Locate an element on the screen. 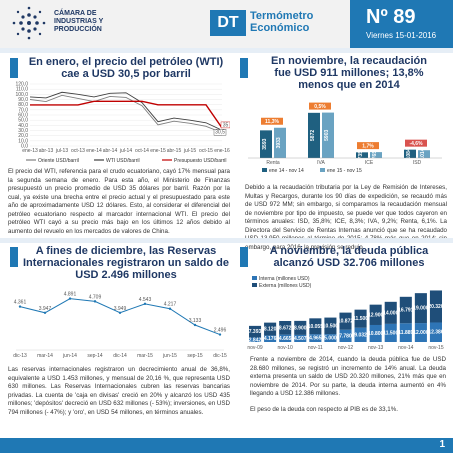 This screenshot has width=453, height=453. tax-legend-label: ene 15 - nov 15 is located at coordinates (344, 171).